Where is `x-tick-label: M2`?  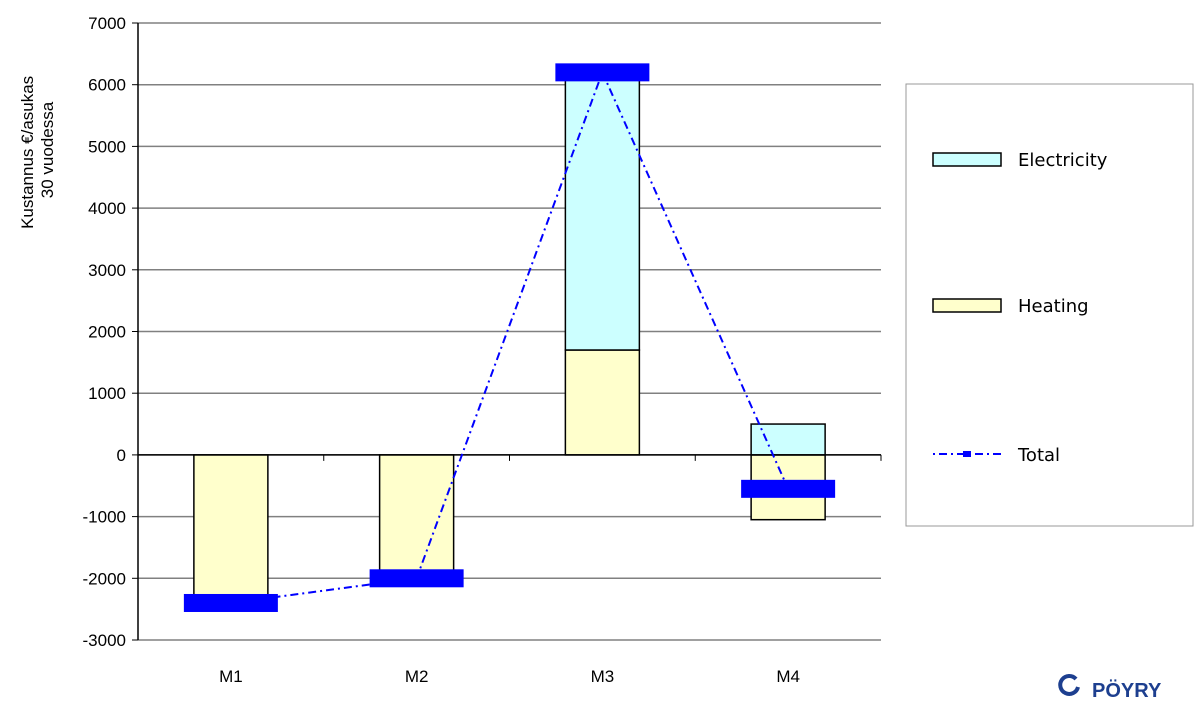
x-tick-label: M2 is located at coordinates (417, 676).